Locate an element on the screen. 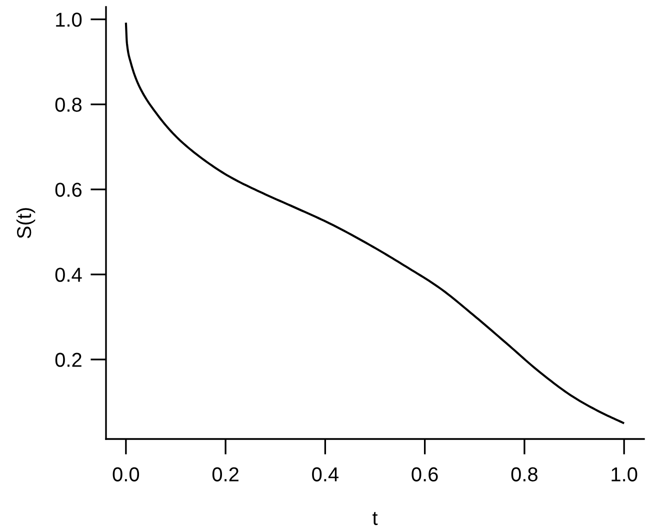 The height and width of the screenshot is (529, 656). y-tick-label: 0.6 is located at coordinates (68, 189).